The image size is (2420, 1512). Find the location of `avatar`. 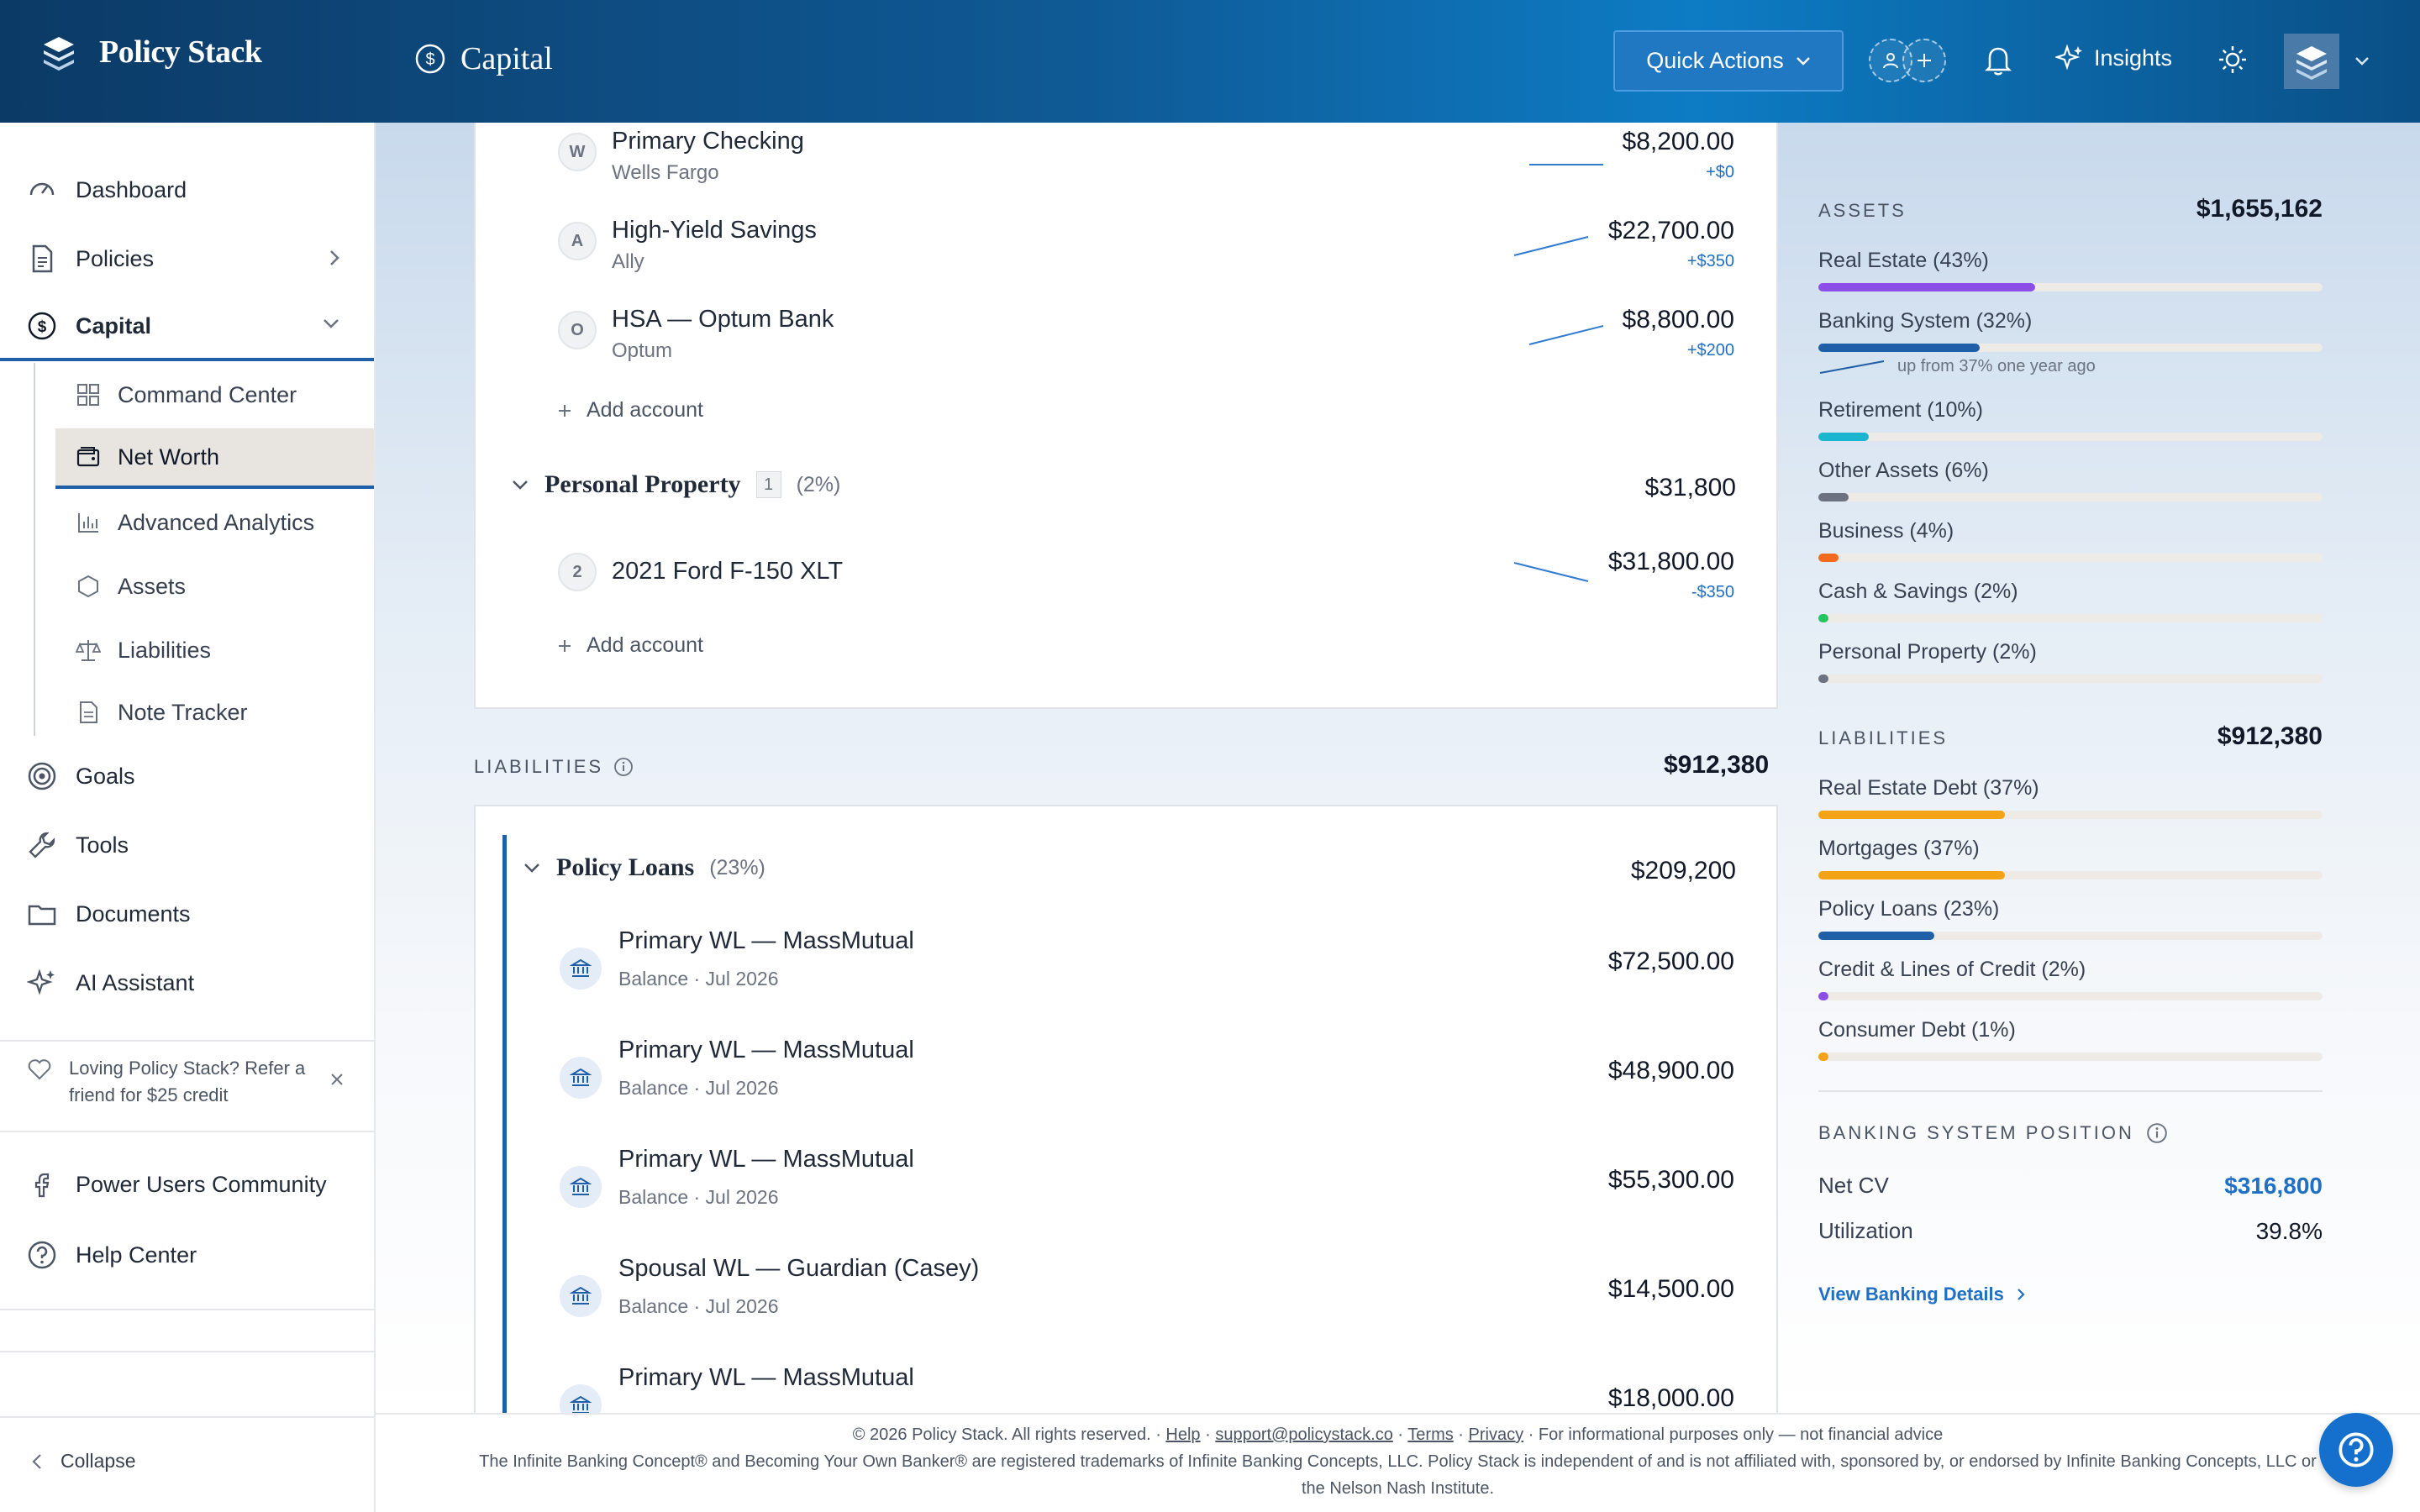

avatar is located at coordinates (2311, 61).